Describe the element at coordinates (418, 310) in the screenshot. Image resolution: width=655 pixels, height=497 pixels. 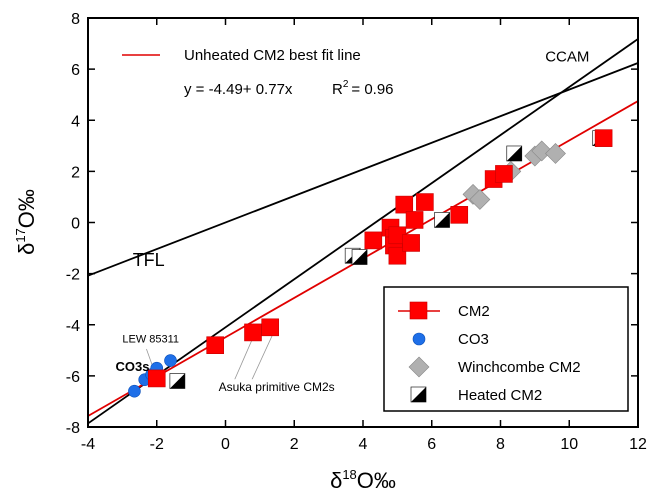
I see `legend-cm2-marker` at that location.